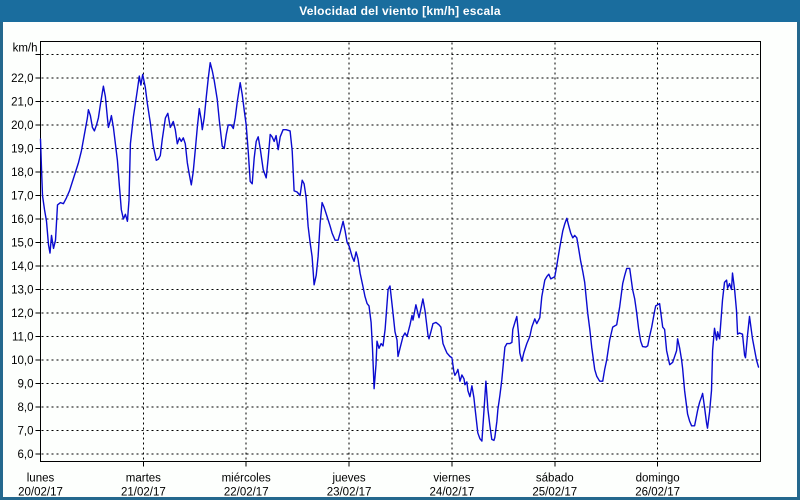 The height and width of the screenshot is (500, 800). What do you see at coordinates (22, 361) in the screenshot?
I see `y-tick-label: 10,0` at bounding box center [22, 361].